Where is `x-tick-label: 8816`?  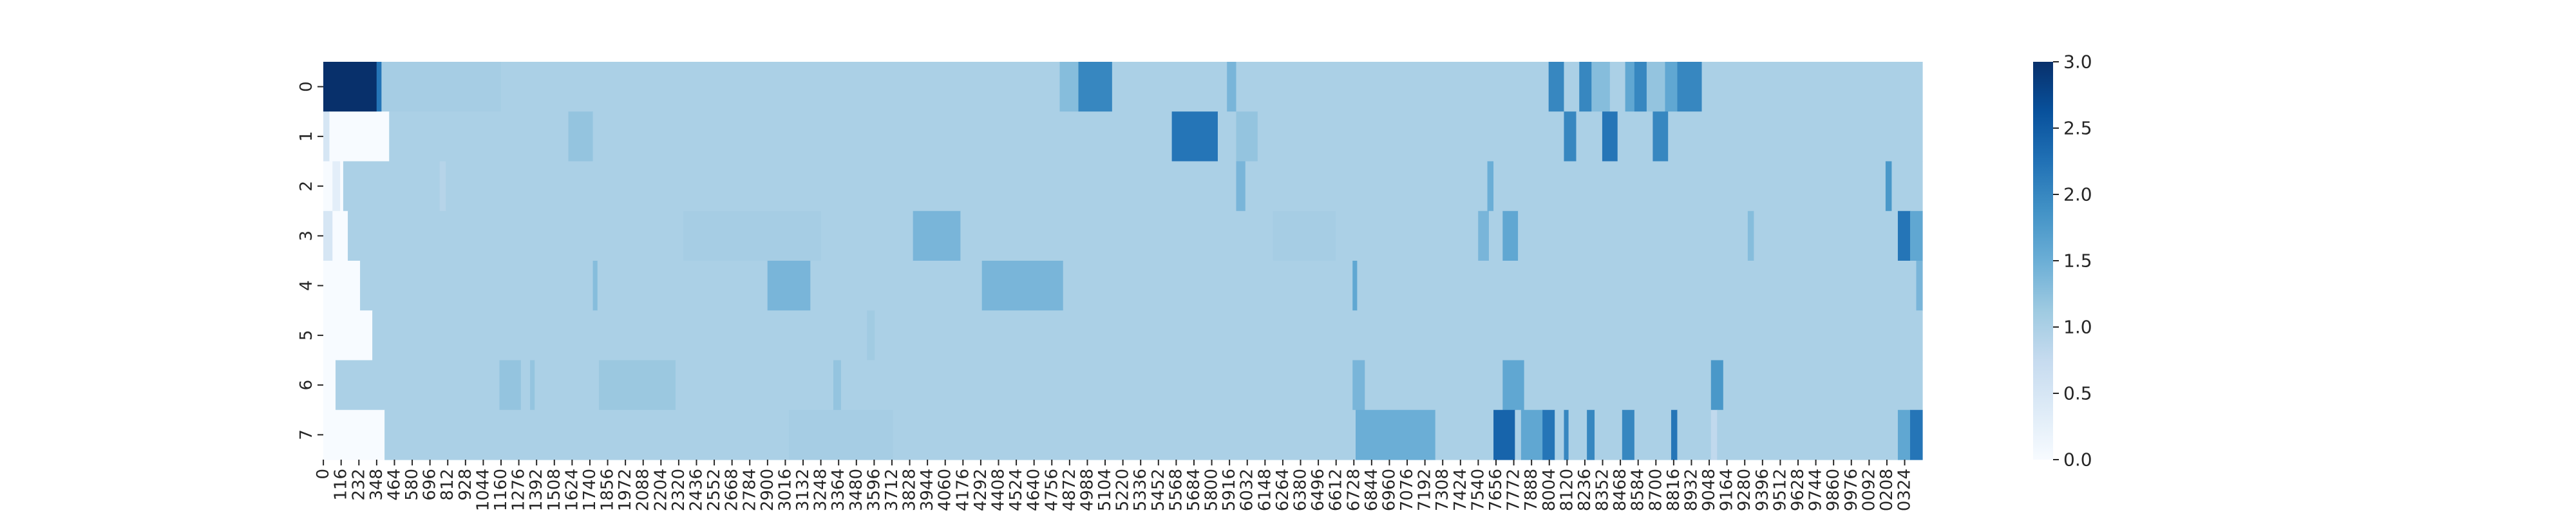
x-tick-label: 8816 is located at coordinates (1673, 490).